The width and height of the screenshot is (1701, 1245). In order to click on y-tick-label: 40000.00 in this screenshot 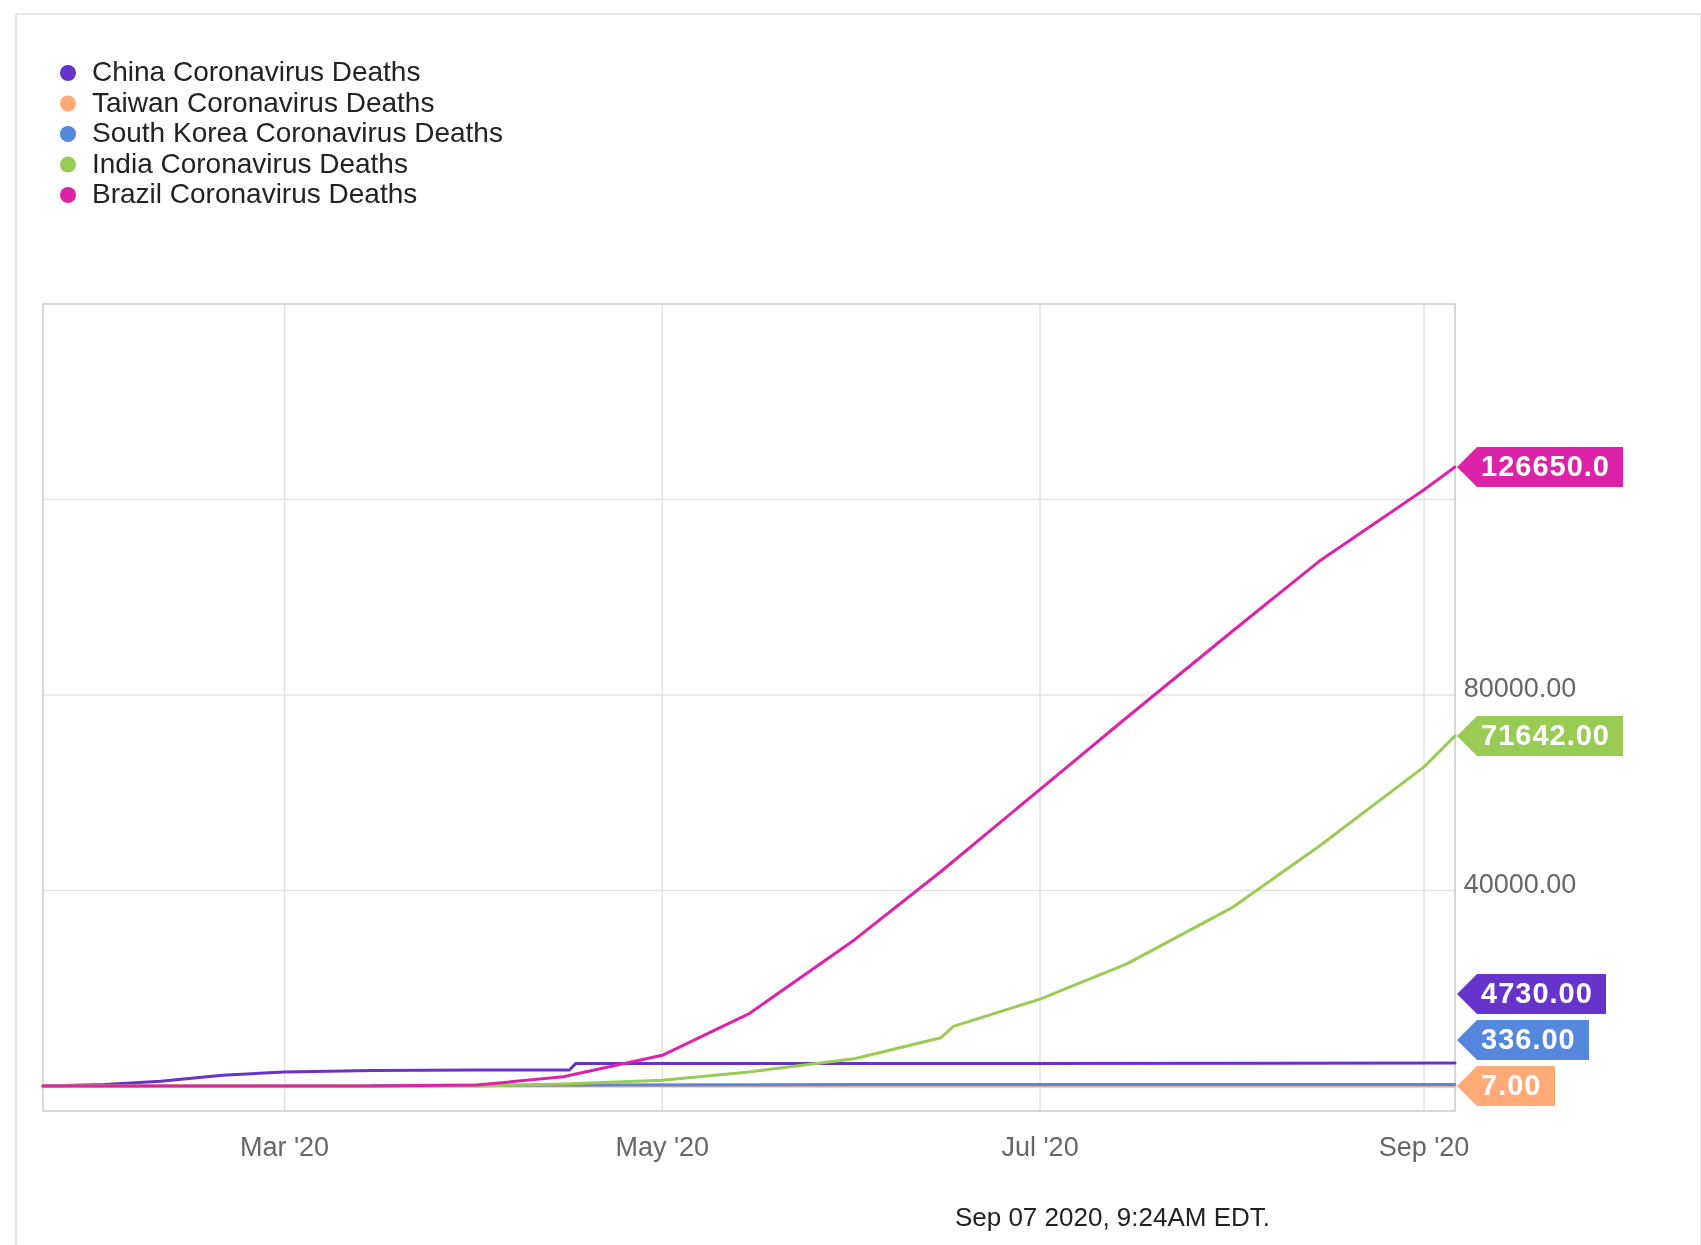, I will do `click(1520, 883)`.